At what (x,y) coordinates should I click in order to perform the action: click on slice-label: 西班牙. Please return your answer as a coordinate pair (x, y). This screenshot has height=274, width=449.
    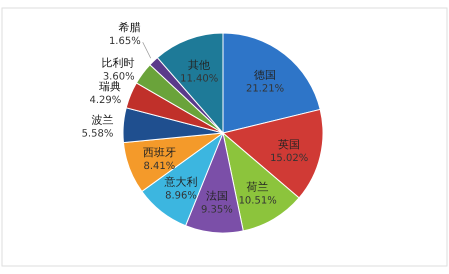
    Looking at the image, I should click on (159, 152).